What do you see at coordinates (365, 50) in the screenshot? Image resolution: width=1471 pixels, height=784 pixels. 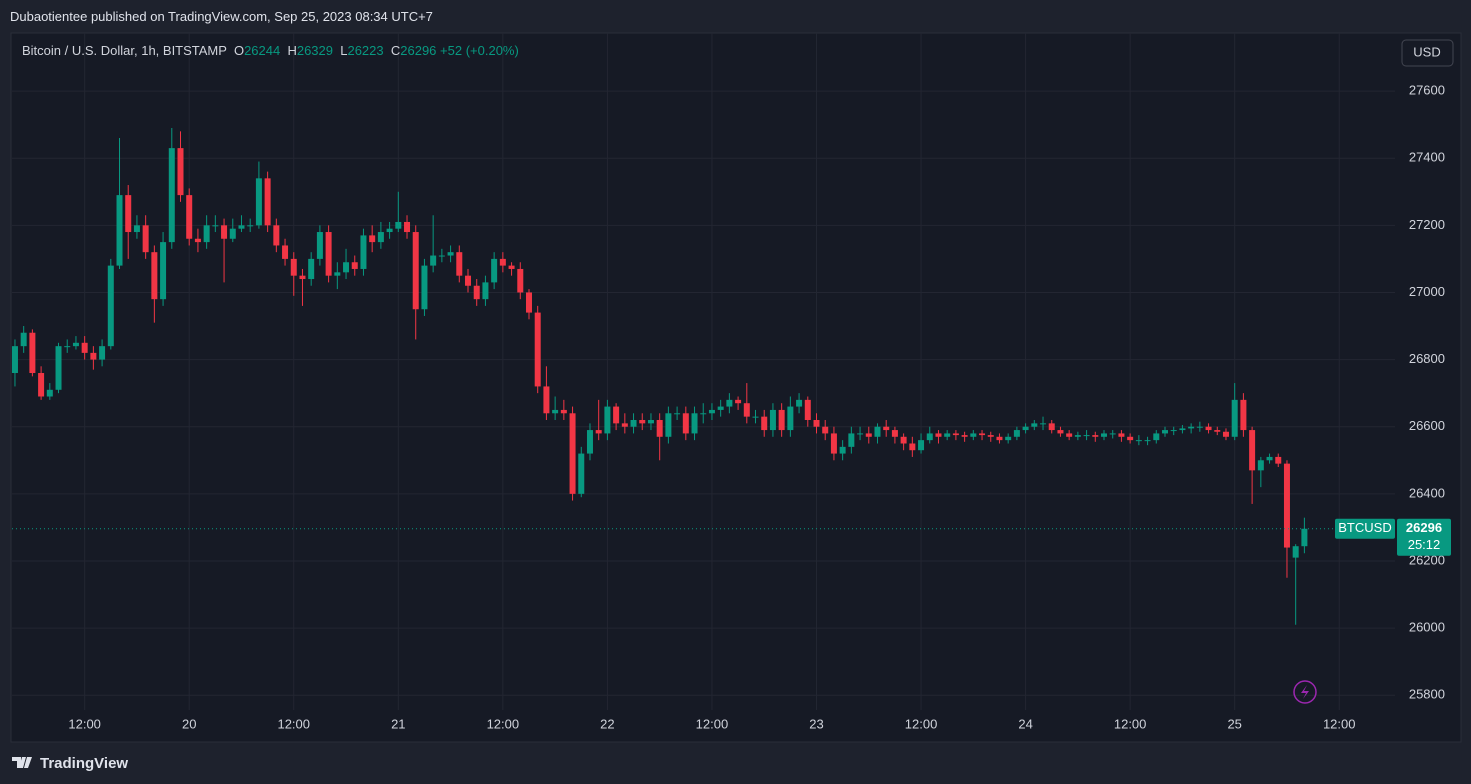 I see `low-value: 26223` at bounding box center [365, 50].